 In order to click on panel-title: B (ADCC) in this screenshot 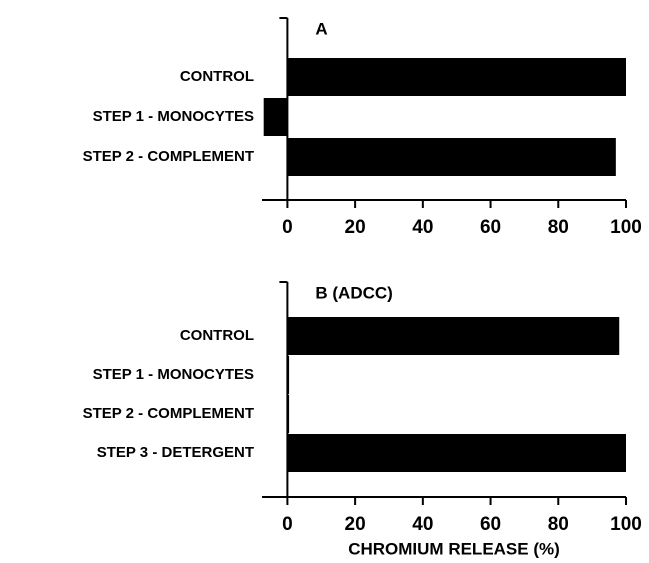, I will do `click(353, 292)`.